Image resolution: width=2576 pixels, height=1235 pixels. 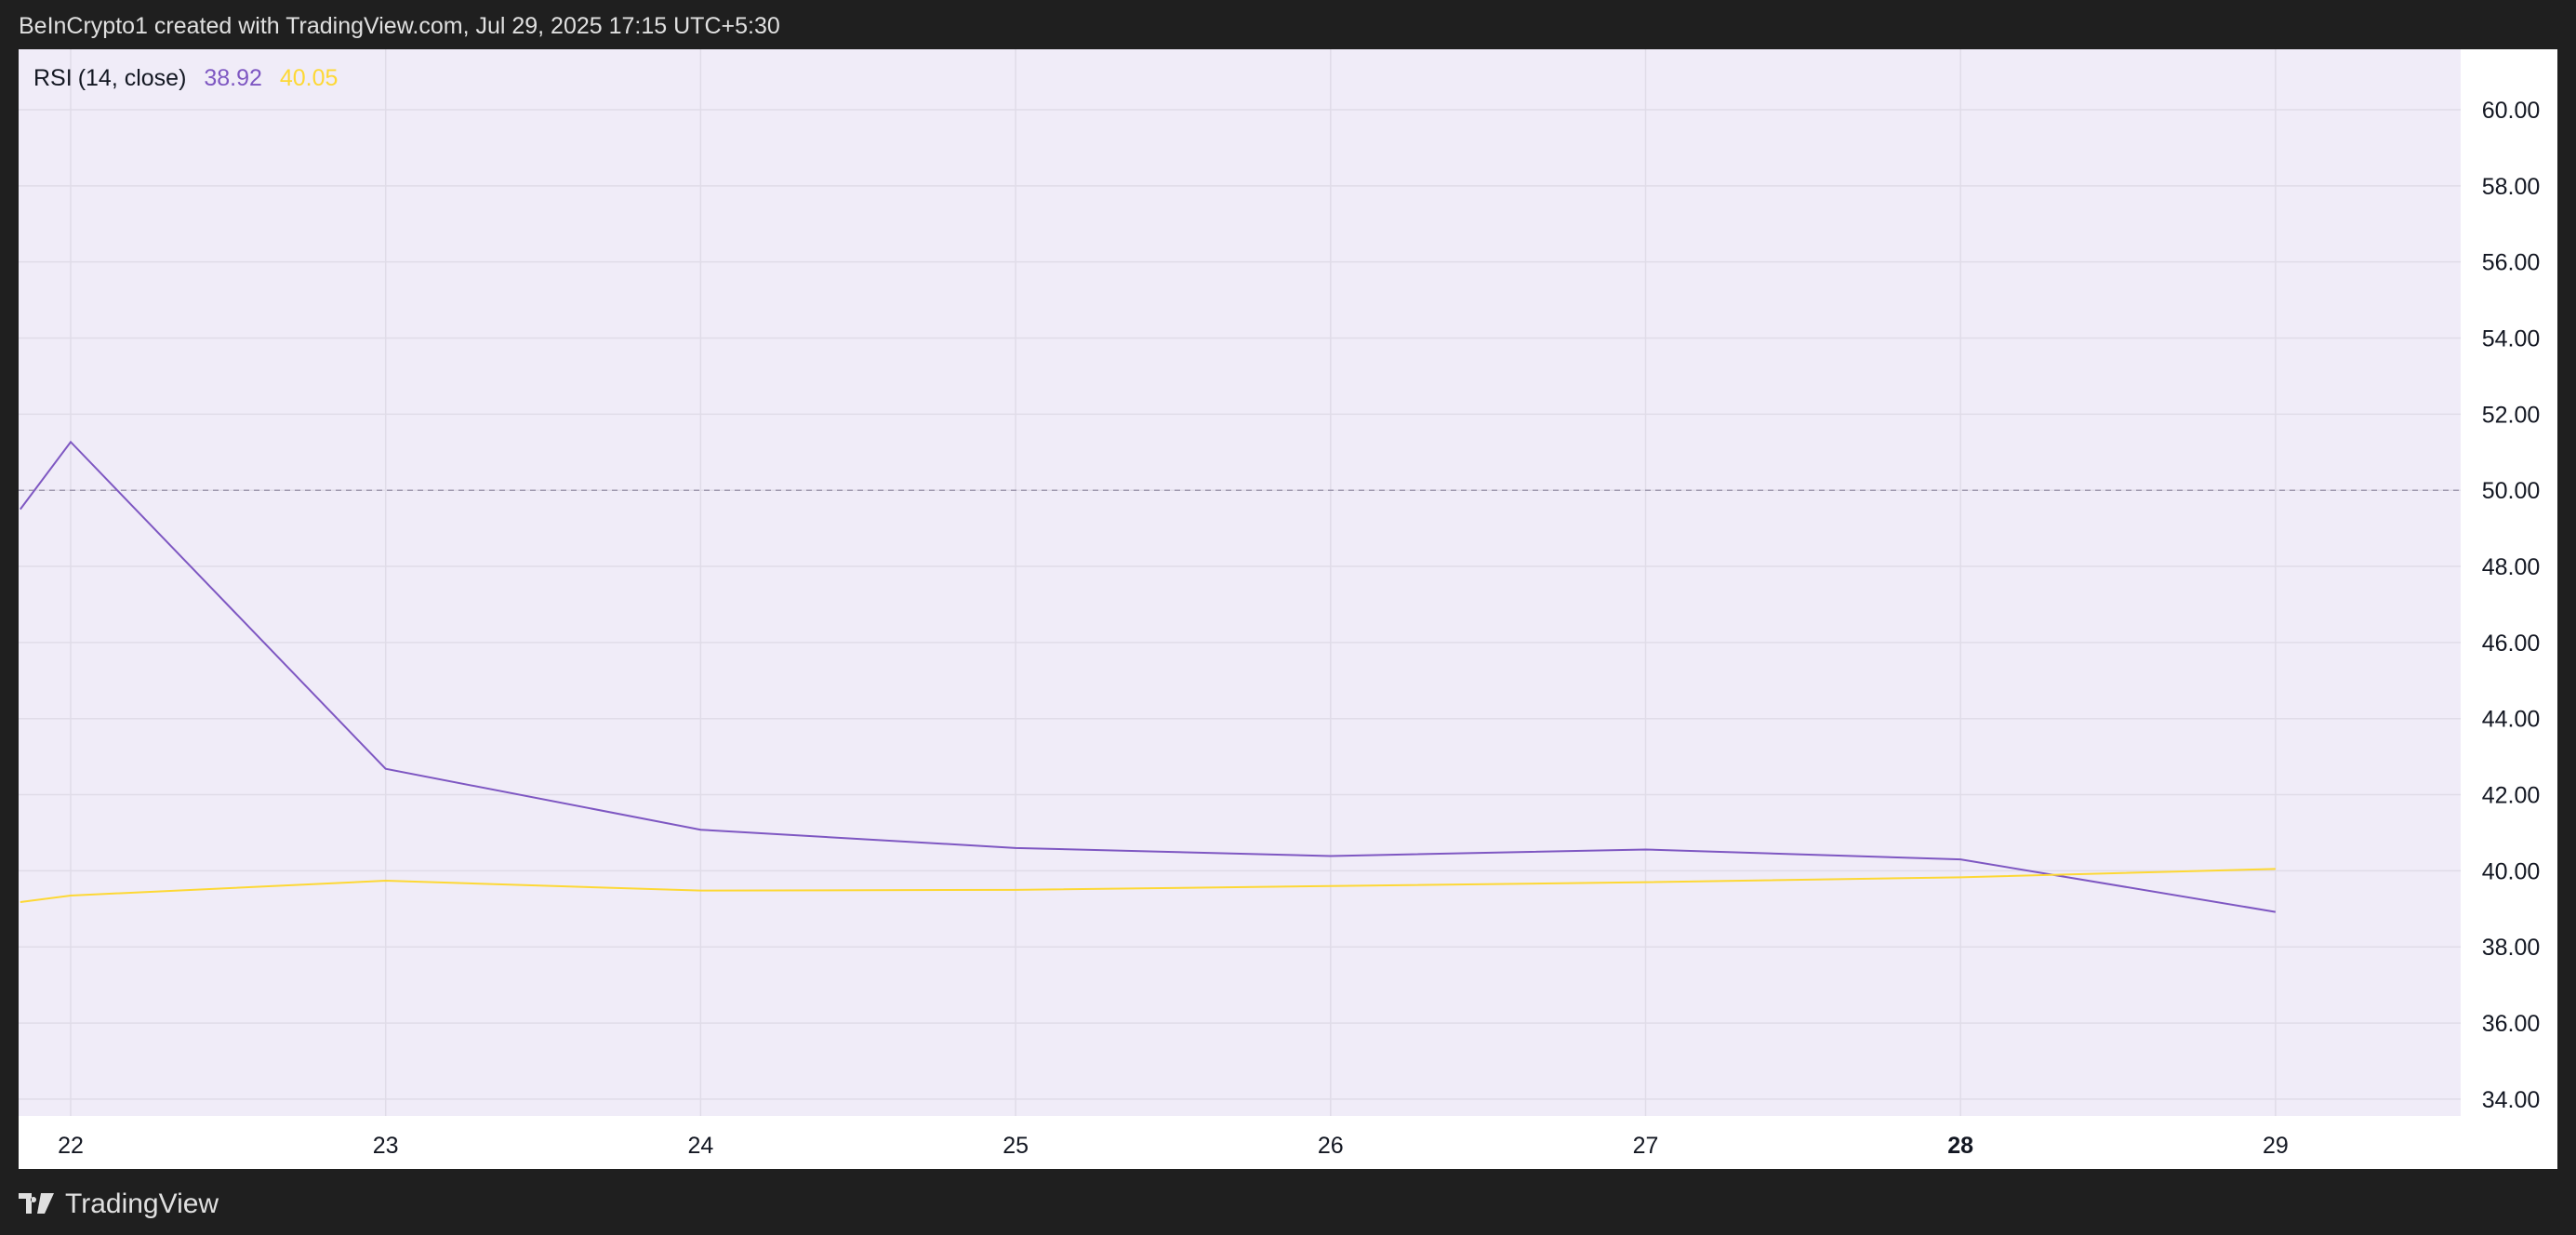 I want to click on y-tick-label: 40.00, so click(x=2511, y=871).